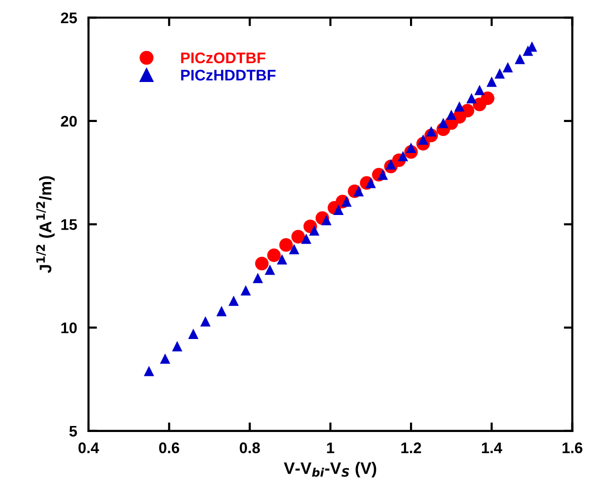 Image resolution: width=590 pixels, height=504 pixels. I want to click on x-tick-label: 1.2, so click(411, 448).